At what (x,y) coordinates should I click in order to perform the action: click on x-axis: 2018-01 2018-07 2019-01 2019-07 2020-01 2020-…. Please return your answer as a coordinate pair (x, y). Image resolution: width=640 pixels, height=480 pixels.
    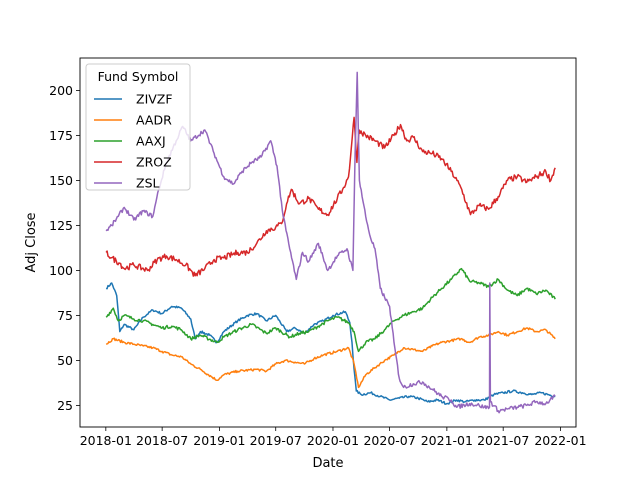
    Looking at the image, I should click on (333, 437).